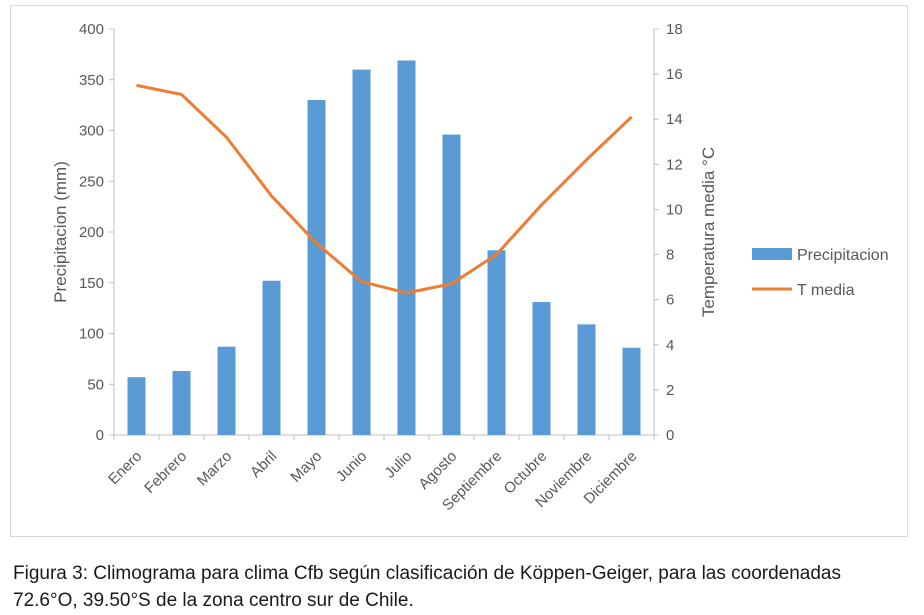  I want to click on left-tick-label: 250, so click(91, 181).